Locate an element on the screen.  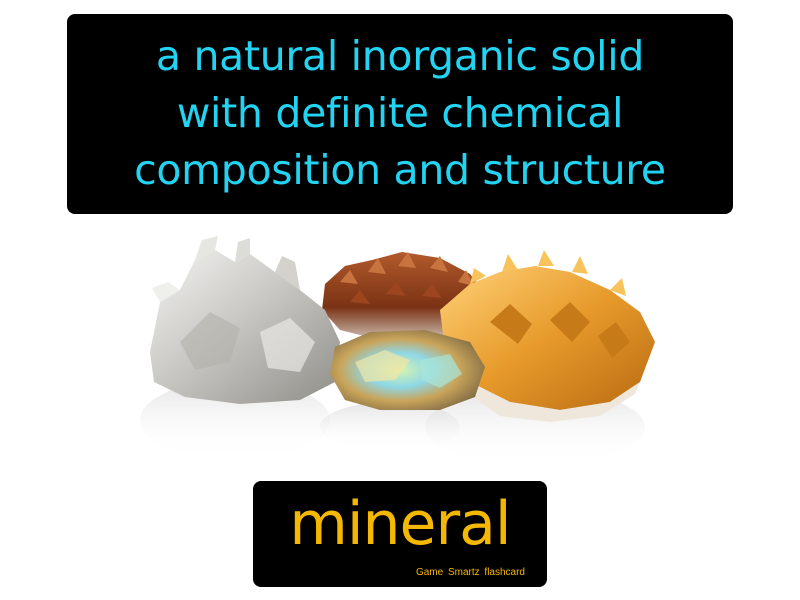
definition-line-2: with definite chemical is located at coordinates (400, 113).